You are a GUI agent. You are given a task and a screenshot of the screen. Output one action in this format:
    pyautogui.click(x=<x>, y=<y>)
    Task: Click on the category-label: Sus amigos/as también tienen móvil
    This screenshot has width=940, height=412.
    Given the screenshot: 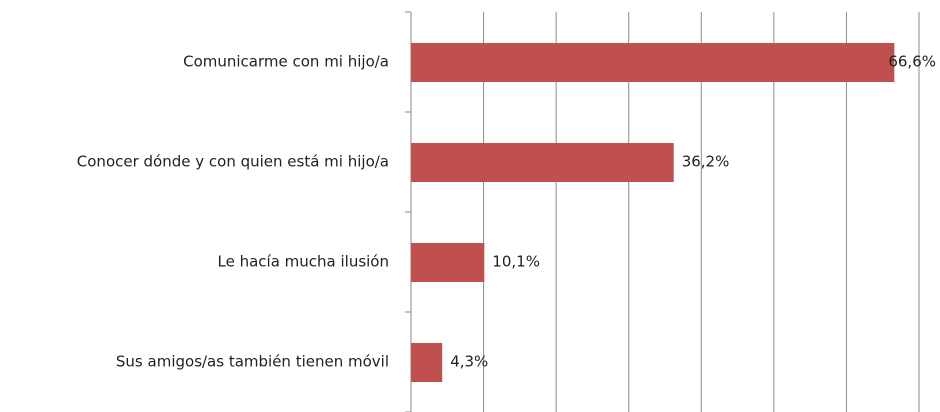 What is the action you would take?
    pyautogui.click(x=252, y=362)
    